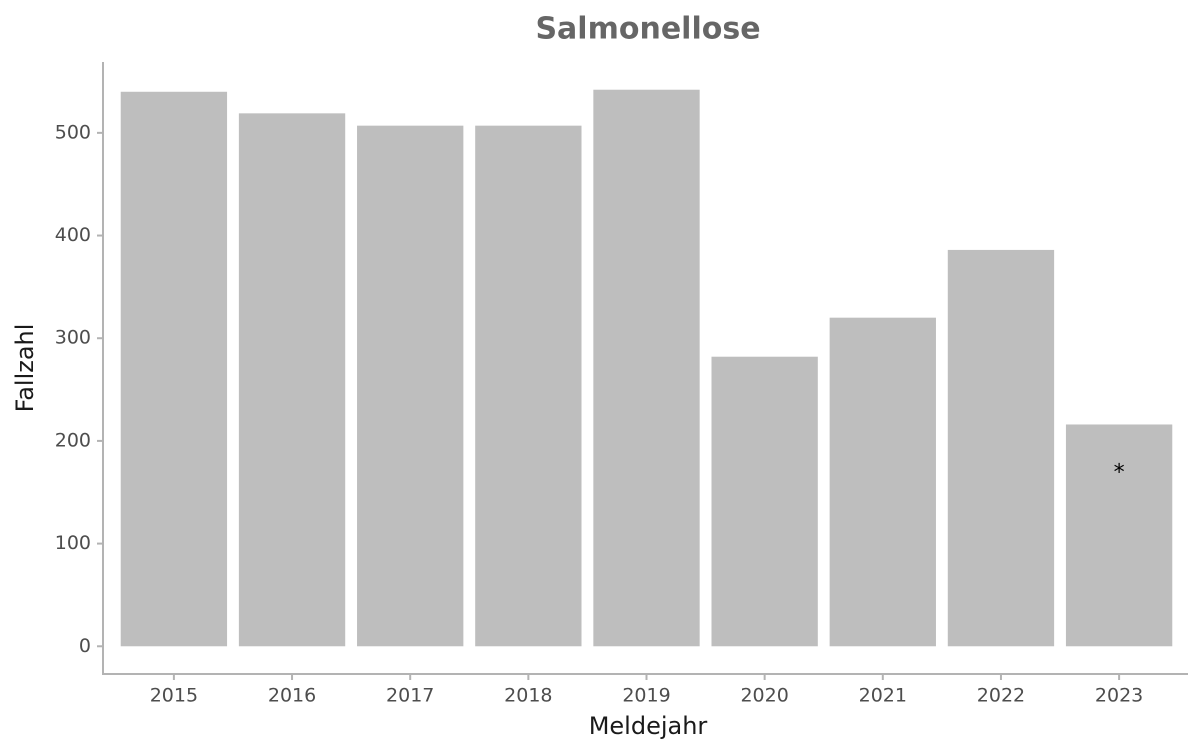 This screenshot has width=1190, height=748. Describe the element at coordinates (647, 29) in the screenshot. I see `chart-title: Salmonellose` at that location.